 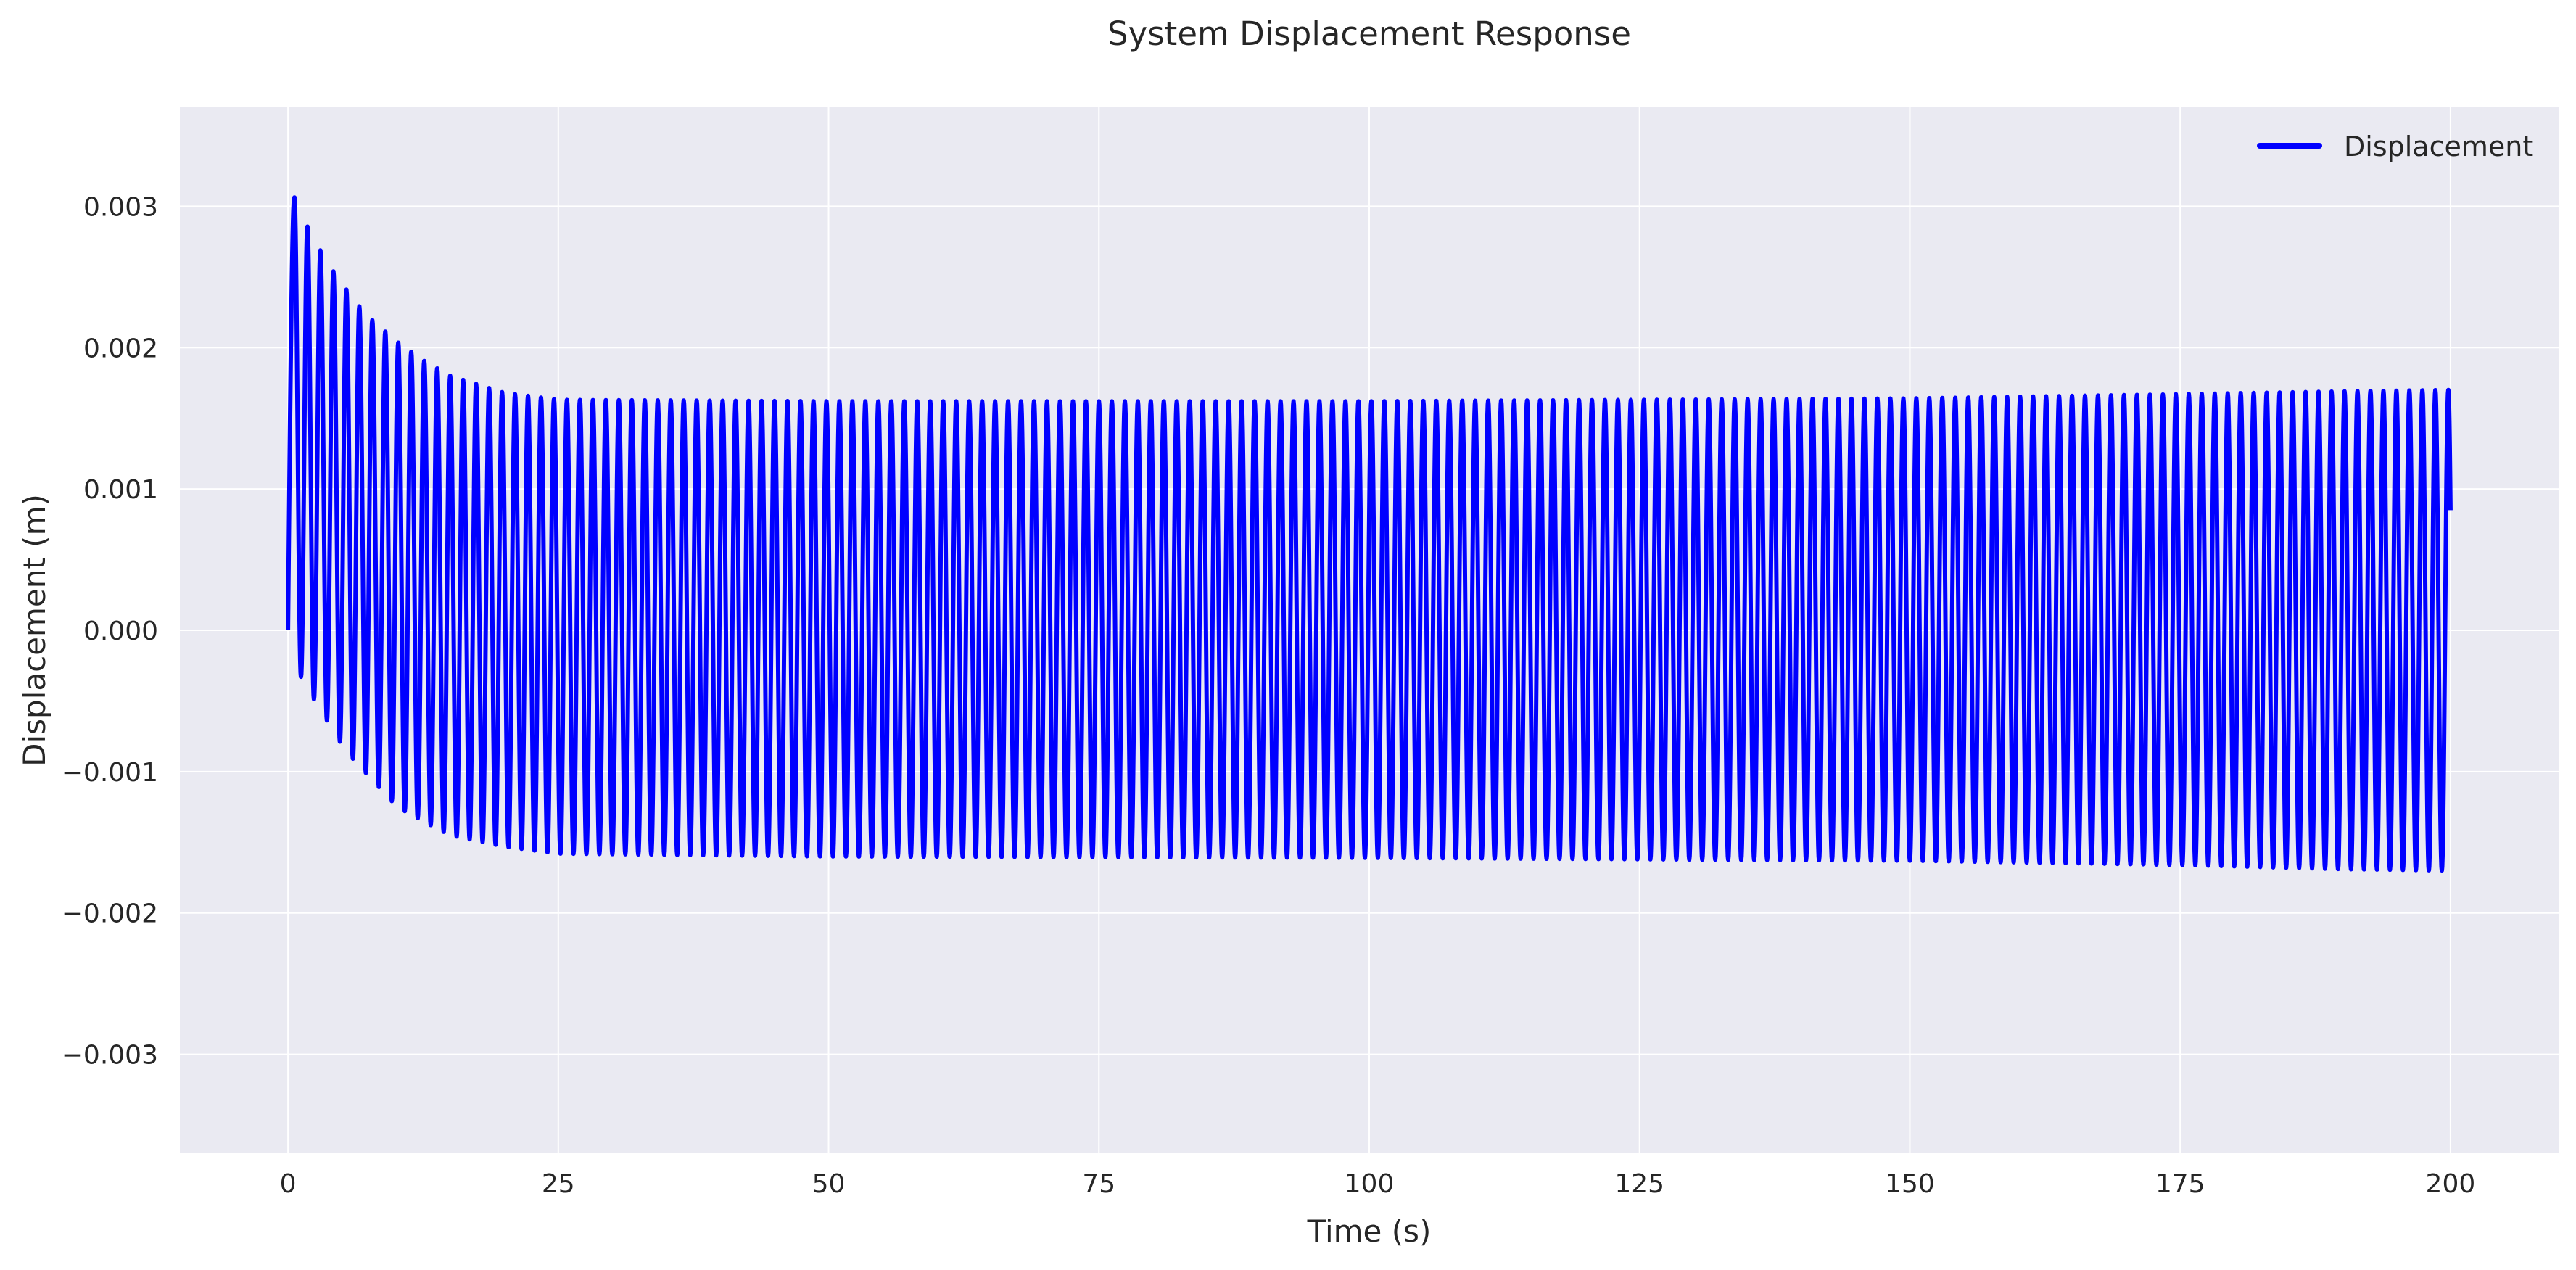 I want to click on y-tick-label: 0.003, so click(x=120, y=207).